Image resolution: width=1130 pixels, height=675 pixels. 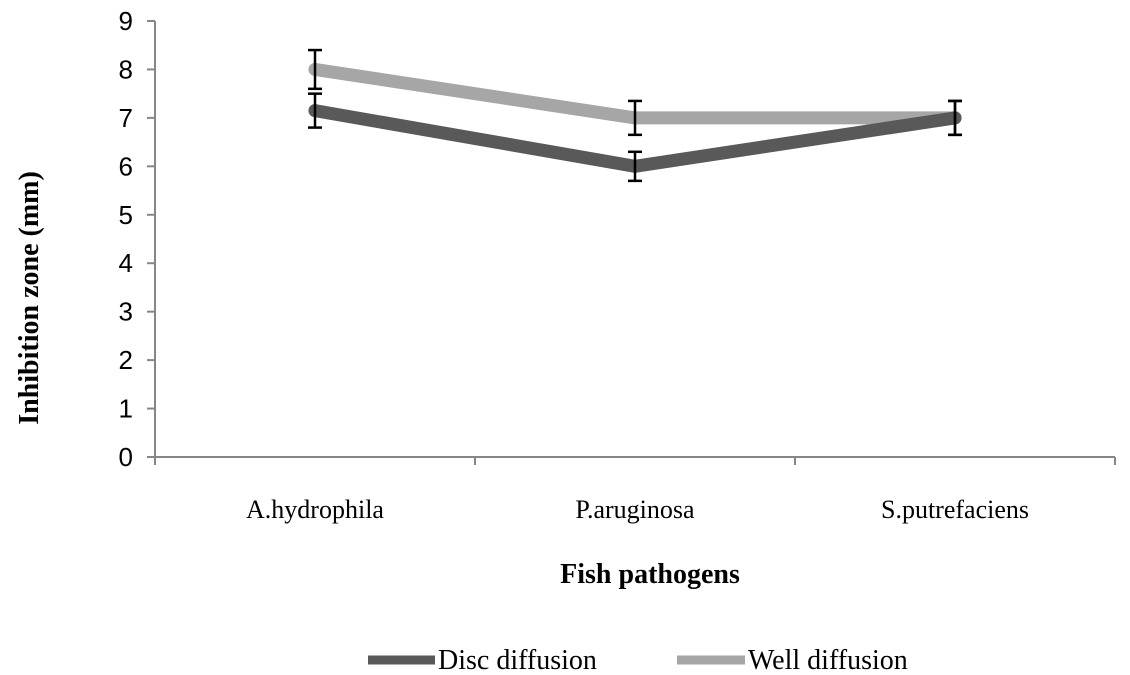 I want to click on y-tick-label: 0, so click(x=126, y=457).